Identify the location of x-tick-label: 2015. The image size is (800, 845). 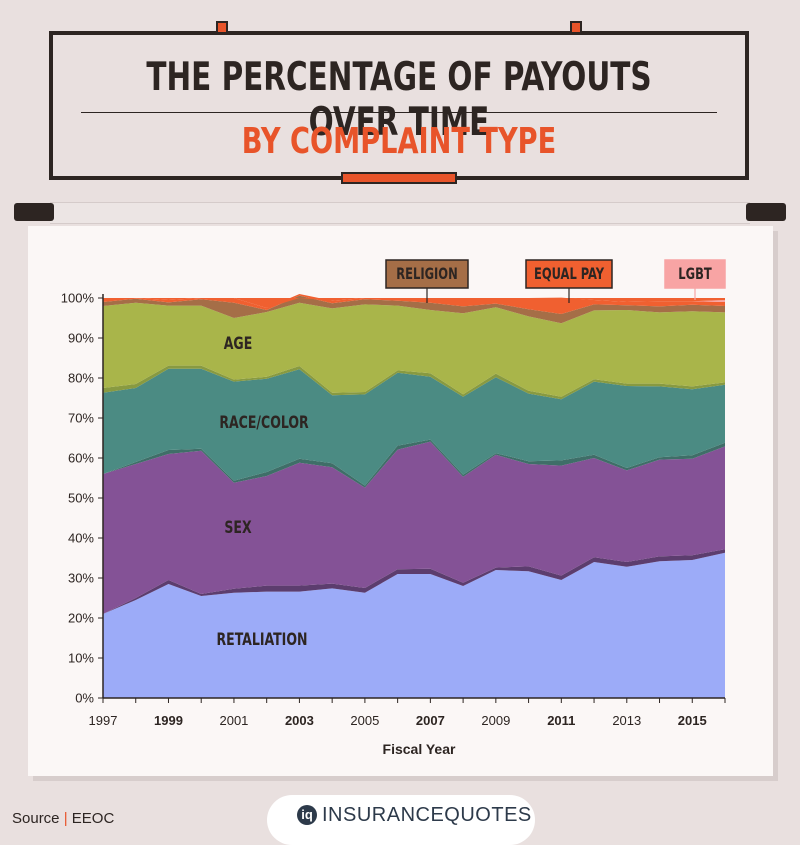
(692, 720).